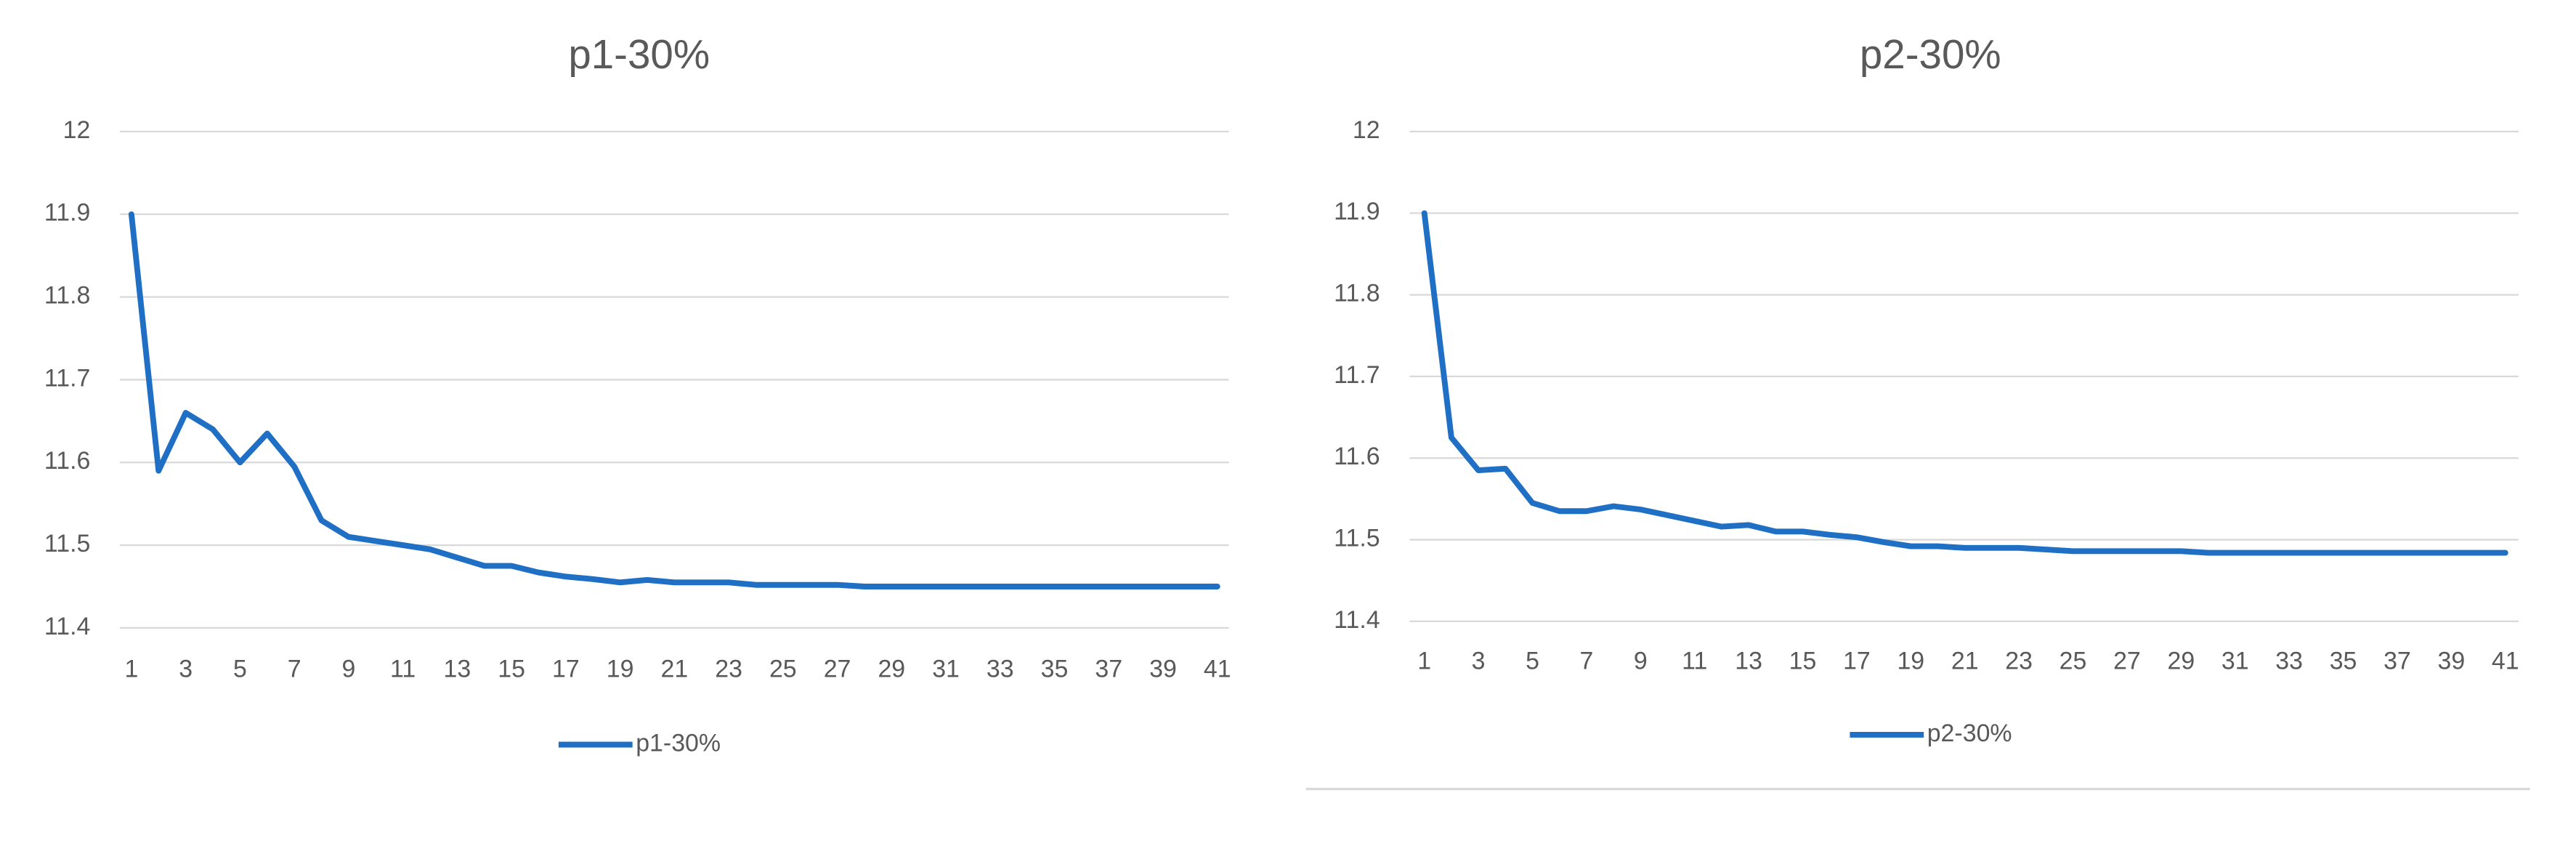 The width and height of the screenshot is (2576, 862). What do you see at coordinates (639, 54) in the screenshot?
I see `chart-title: p1-30%` at bounding box center [639, 54].